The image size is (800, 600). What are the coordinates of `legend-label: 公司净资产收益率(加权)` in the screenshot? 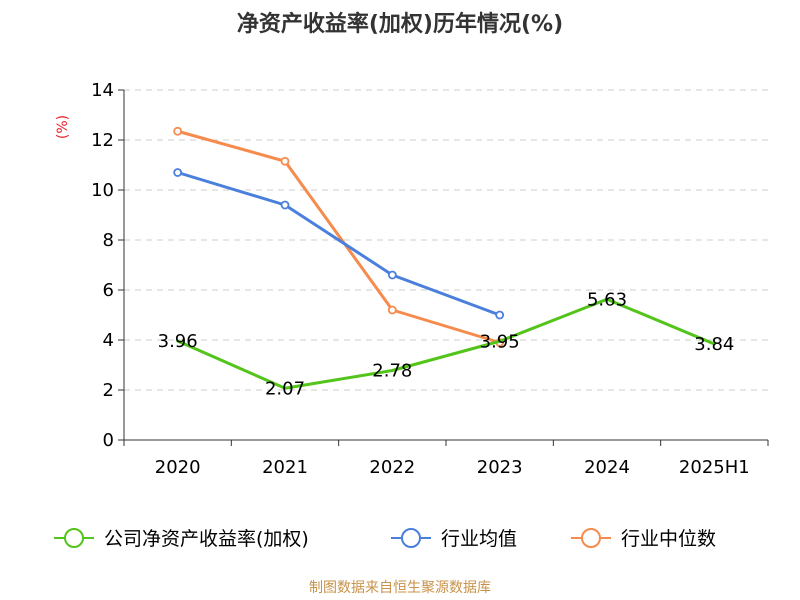 It's located at (206, 539).